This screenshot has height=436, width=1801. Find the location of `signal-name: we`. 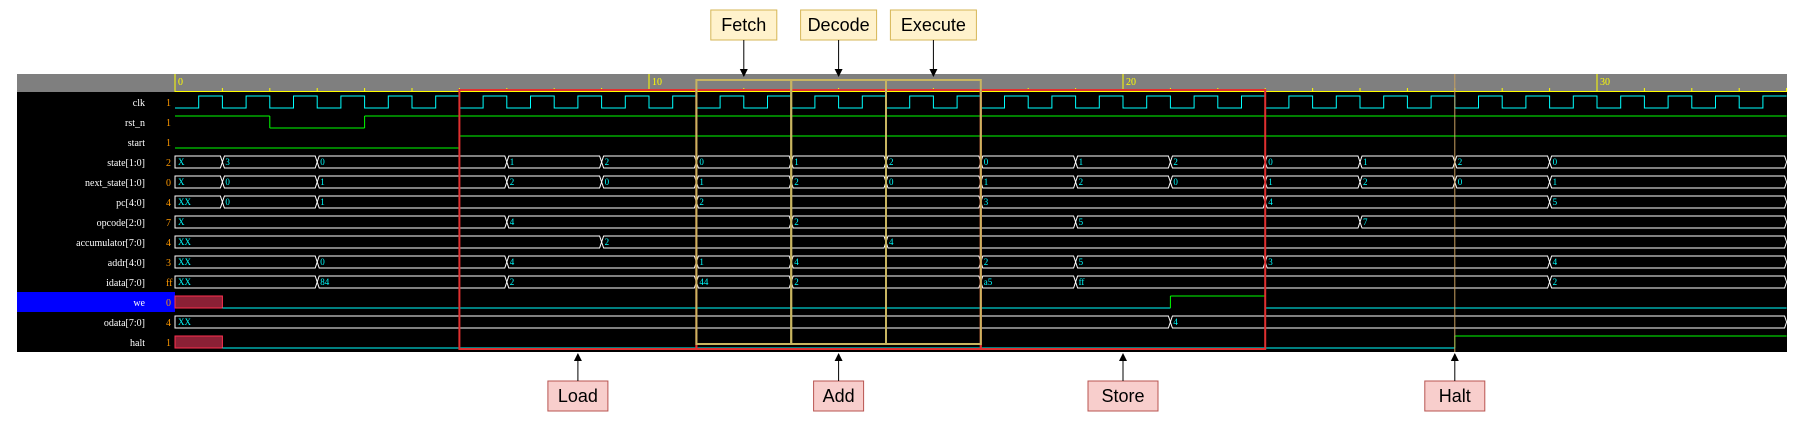

signal-name: we is located at coordinates (139, 303).